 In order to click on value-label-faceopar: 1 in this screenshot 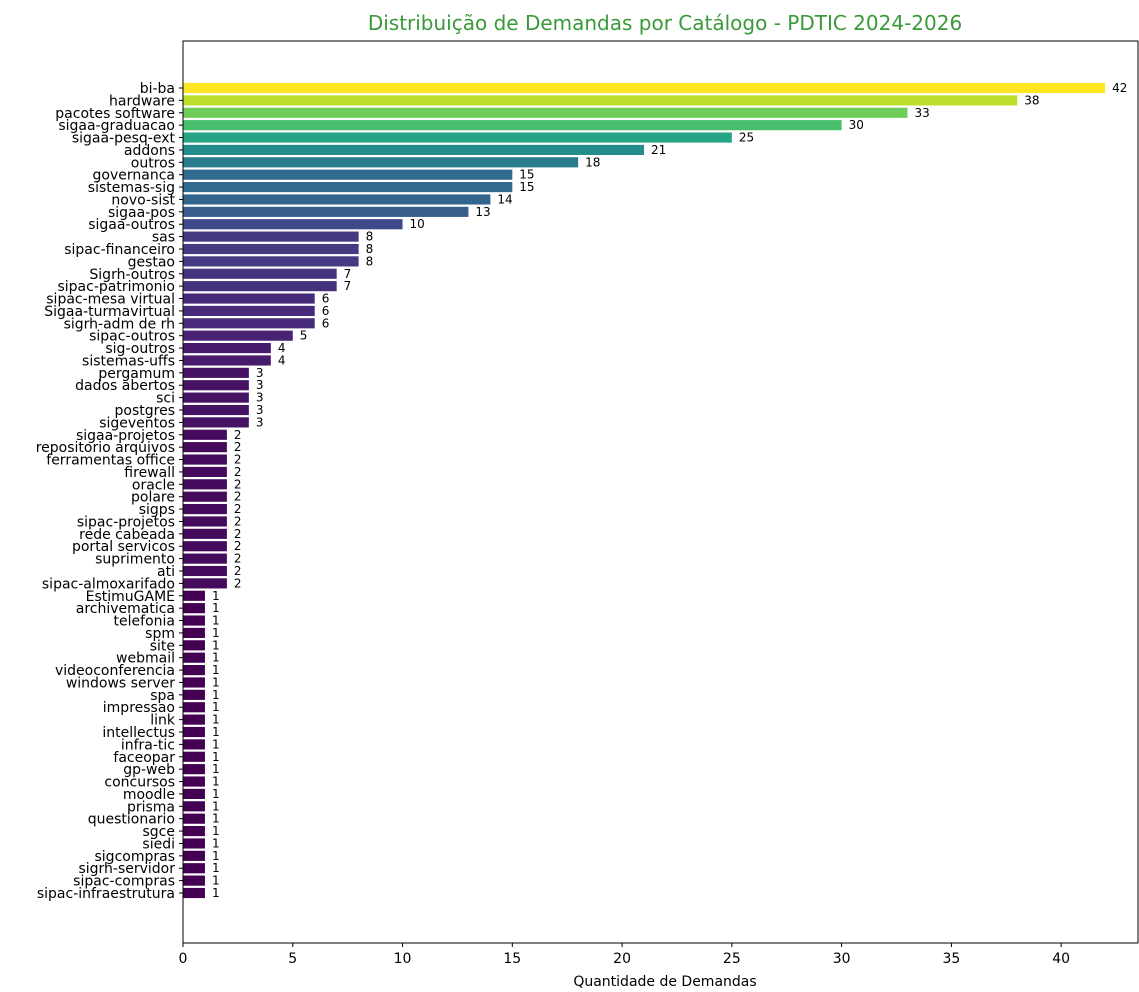, I will do `click(216, 757)`.